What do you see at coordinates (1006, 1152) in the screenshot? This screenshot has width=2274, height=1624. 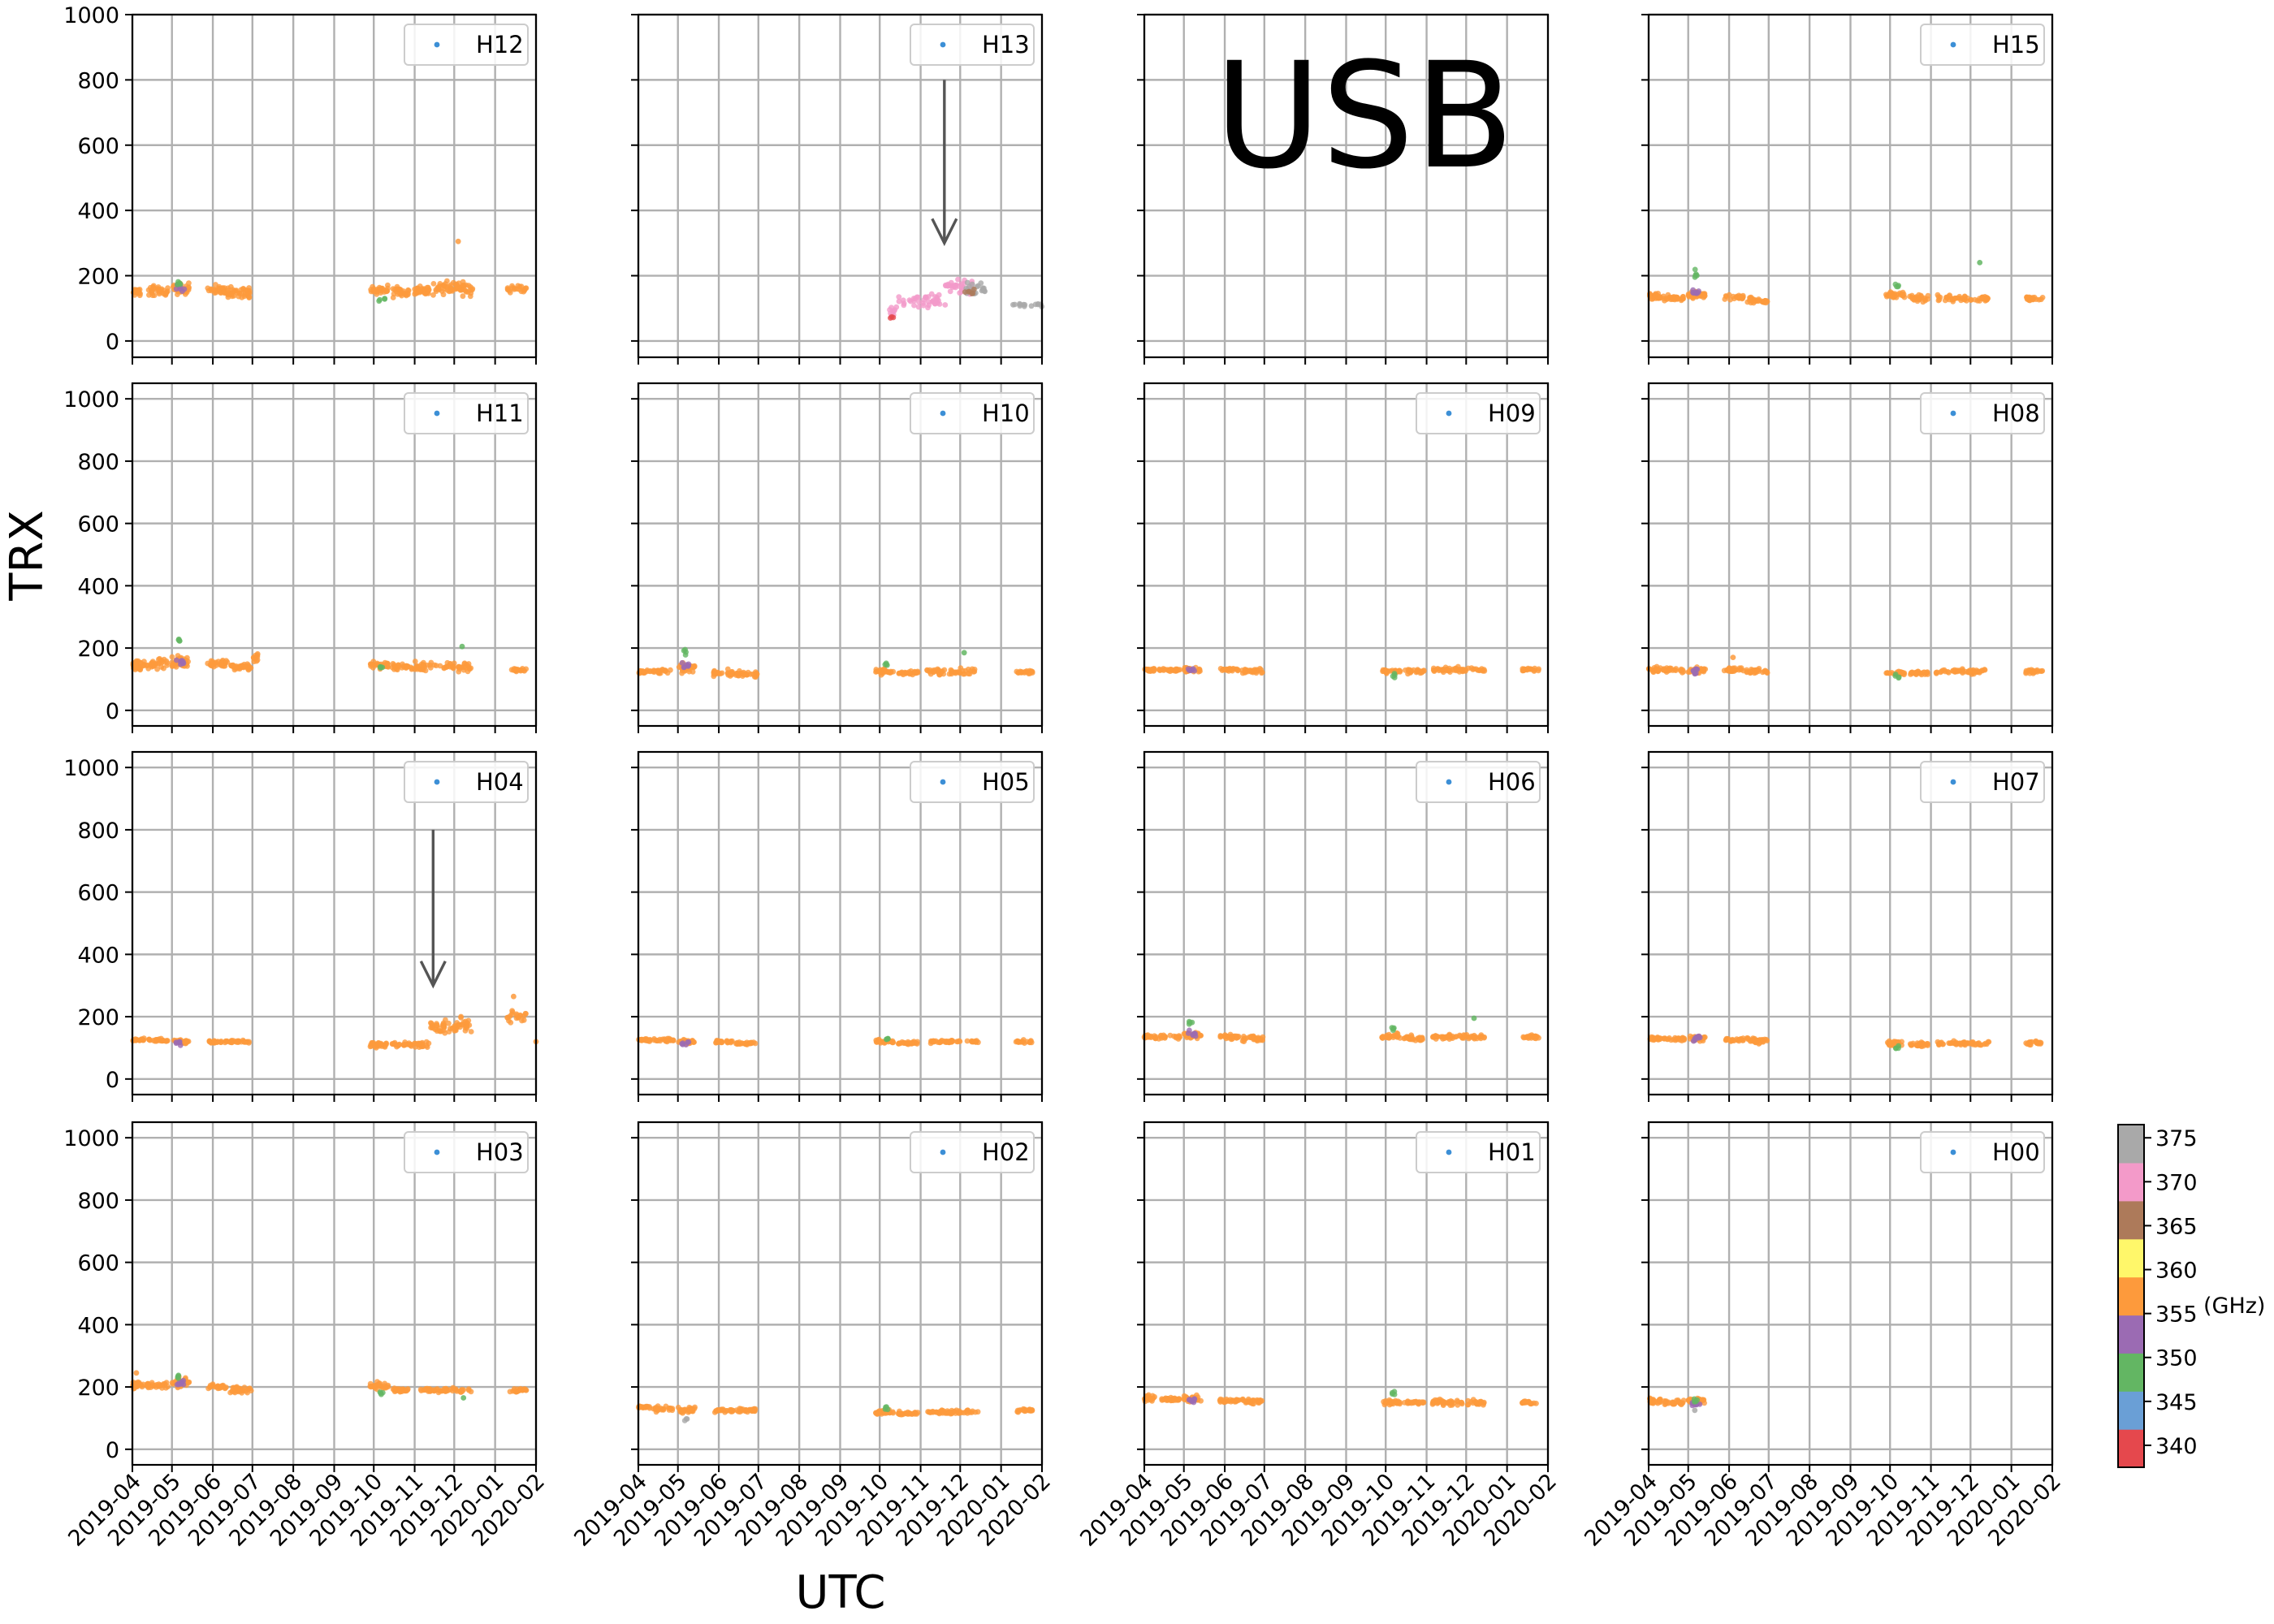 I see `legend-label: H02` at bounding box center [1006, 1152].